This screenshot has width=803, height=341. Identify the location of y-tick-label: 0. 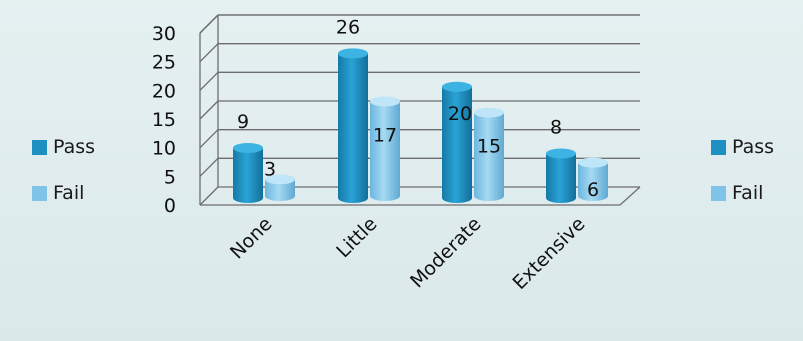
(170, 206).